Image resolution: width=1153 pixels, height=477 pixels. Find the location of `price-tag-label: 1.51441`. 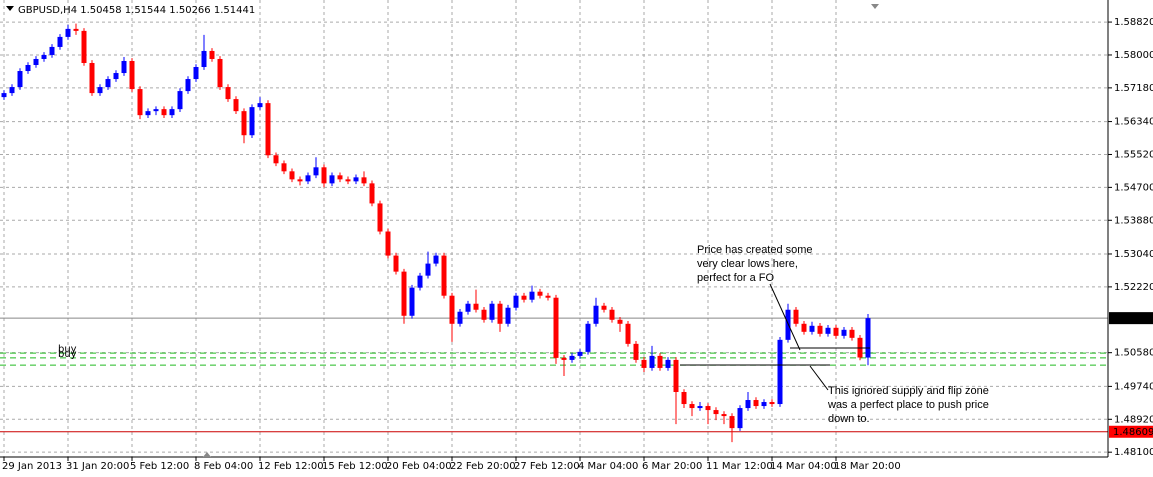

price-tag-label: 1.51441 is located at coordinates (1133, 318).